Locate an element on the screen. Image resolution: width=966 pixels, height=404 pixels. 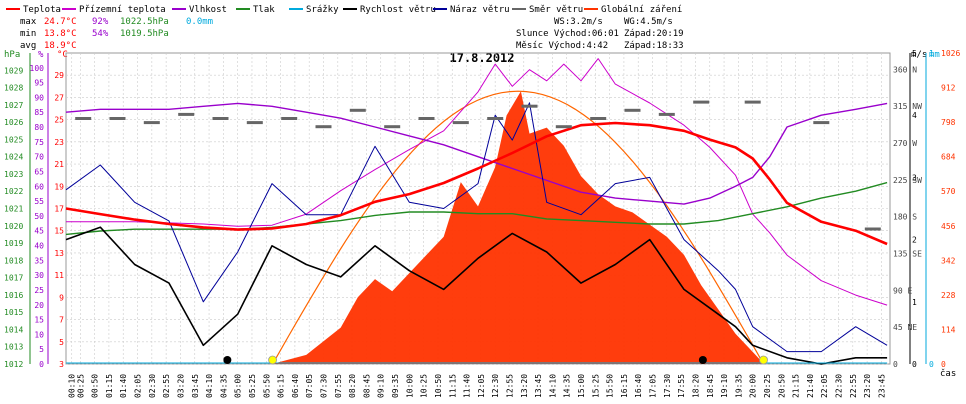
x-tick-label: 17:55 is located at coordinates (681, 386).